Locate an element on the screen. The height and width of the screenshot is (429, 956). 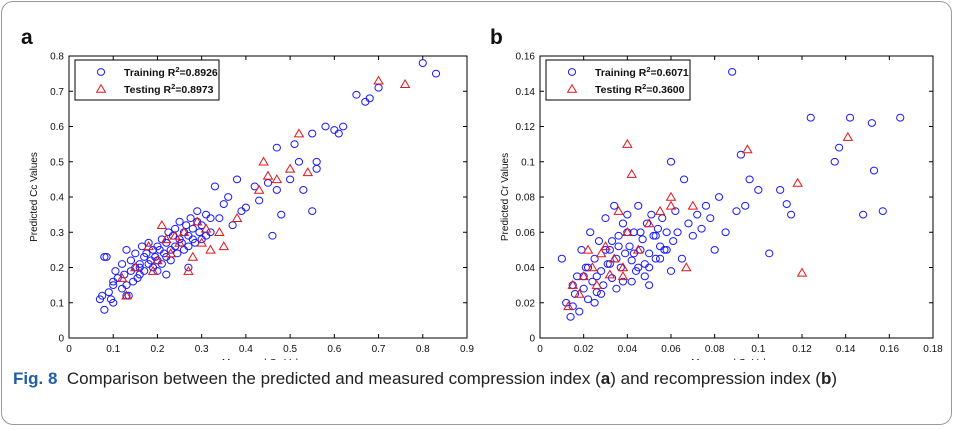
y-axis-label: Predicted Cr Values is located at coordinates (505, 197).